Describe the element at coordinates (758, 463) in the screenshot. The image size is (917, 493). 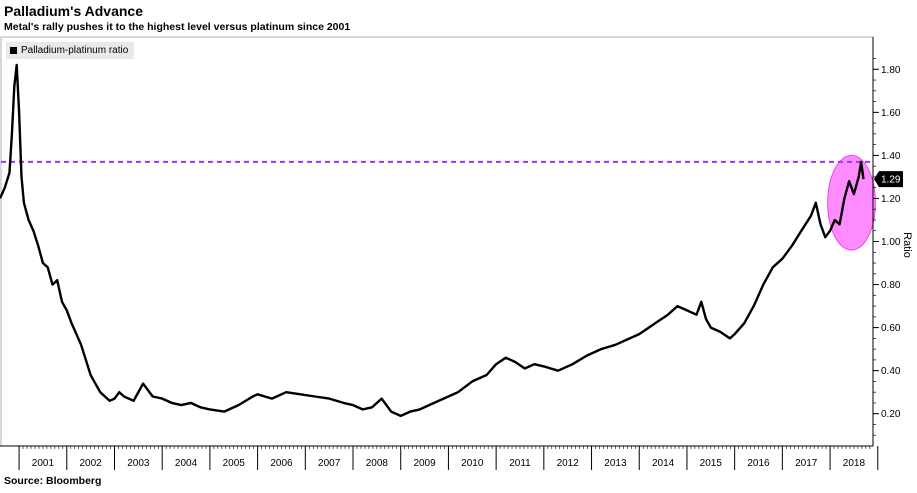
I see `x-tick-label: 2016` at that location.